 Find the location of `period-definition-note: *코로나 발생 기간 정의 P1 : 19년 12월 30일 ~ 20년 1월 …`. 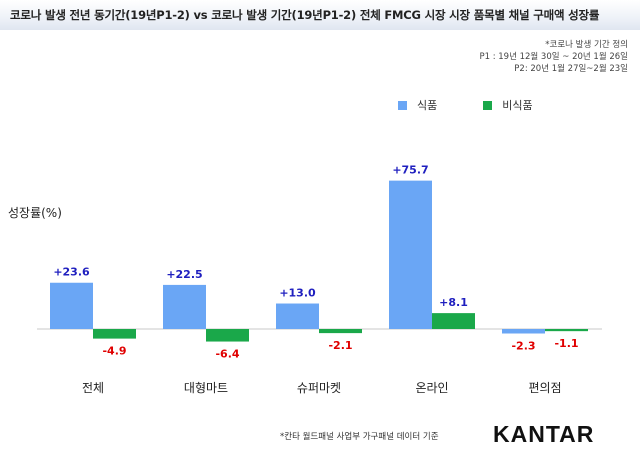

period-definition-note: *코로나 발생 기간 정의 P1 : 19년 12월 30일 ~ 20년 1월 … is located at coordinates (553, 57).